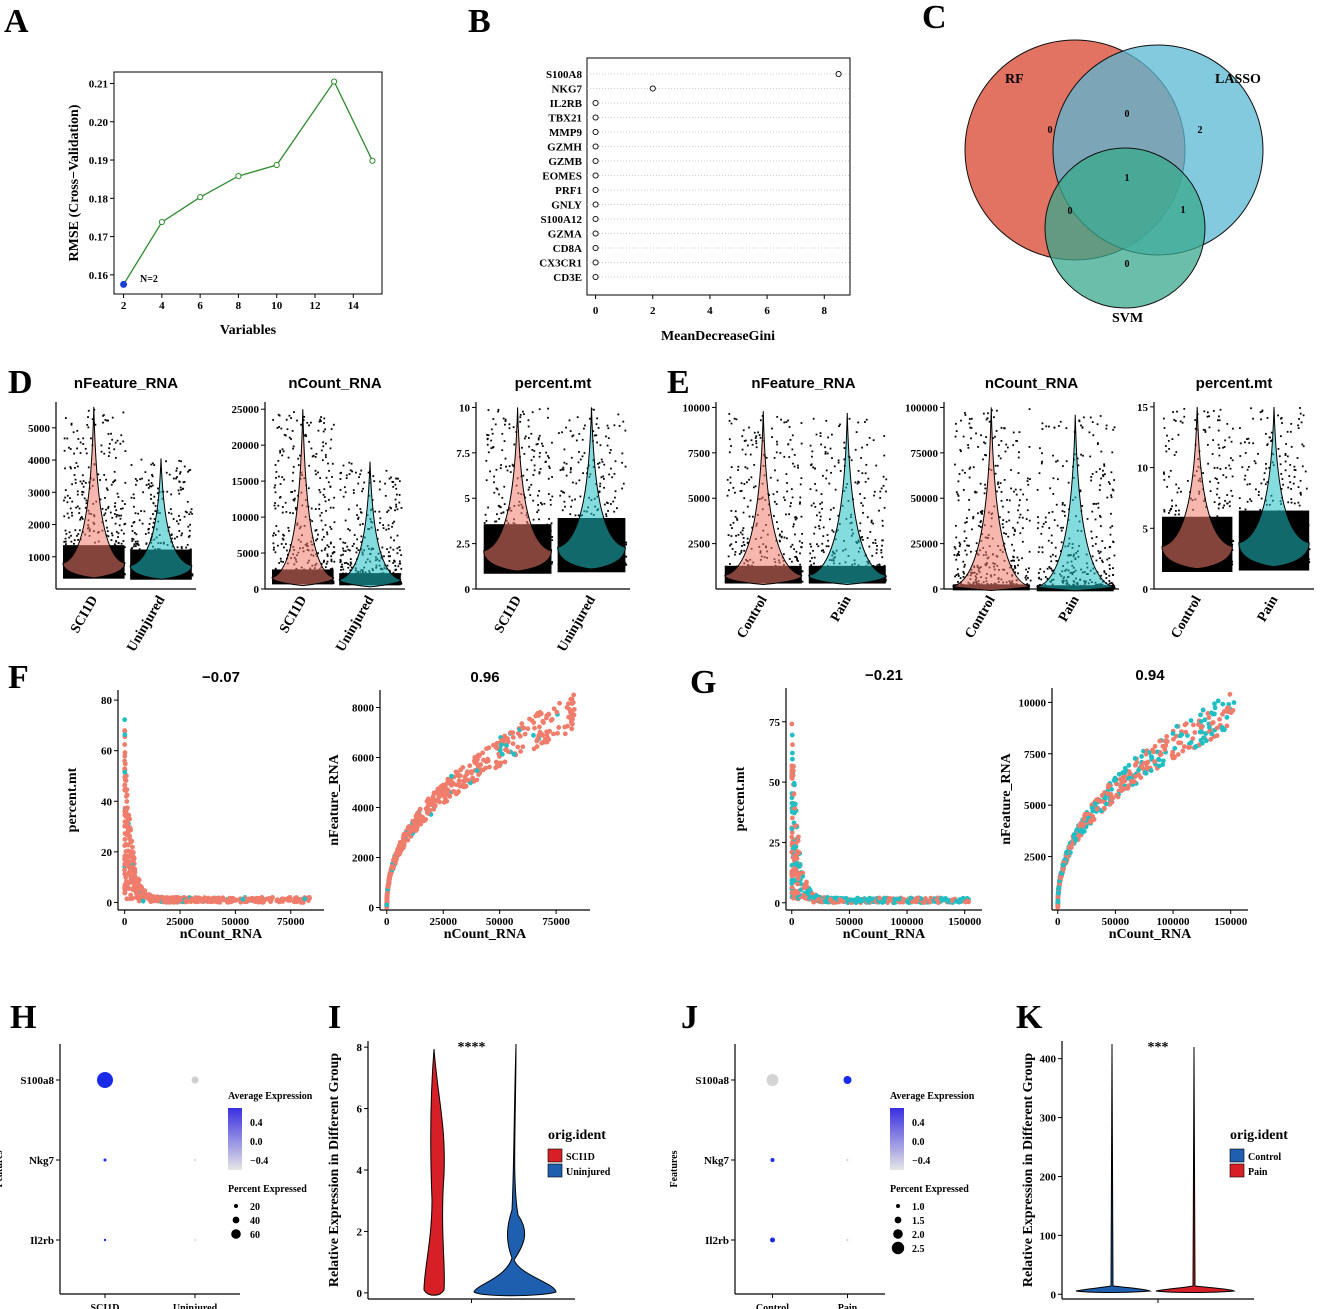  I want to click on venn-label-svm: SVM, so click(1127, 318).